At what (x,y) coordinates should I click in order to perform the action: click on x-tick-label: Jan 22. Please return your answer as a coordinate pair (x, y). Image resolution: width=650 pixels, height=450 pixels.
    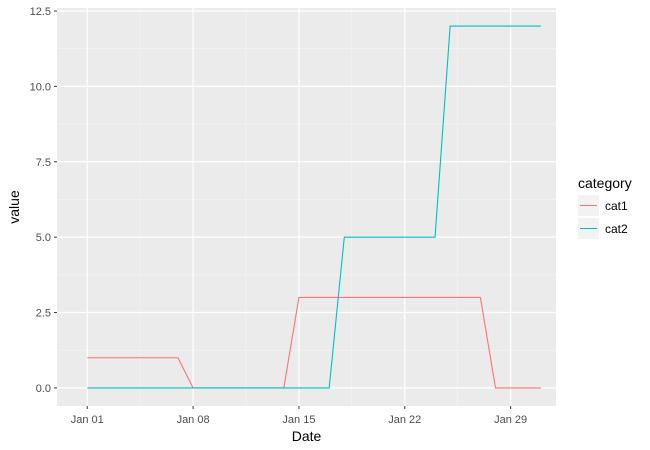
    Looking at the image, I should click on (404, 420).